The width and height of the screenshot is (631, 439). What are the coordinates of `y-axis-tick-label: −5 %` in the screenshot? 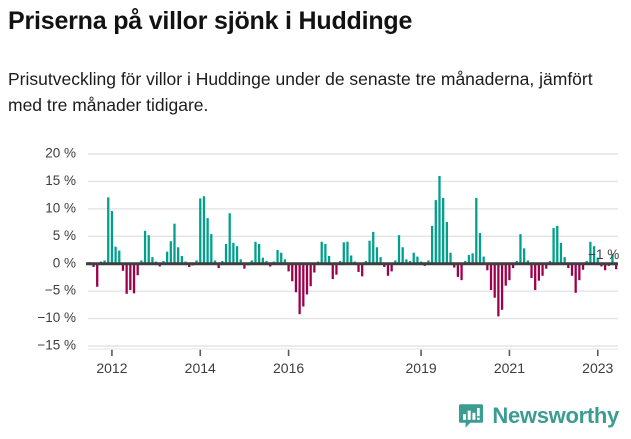 It's located at (60, 290).